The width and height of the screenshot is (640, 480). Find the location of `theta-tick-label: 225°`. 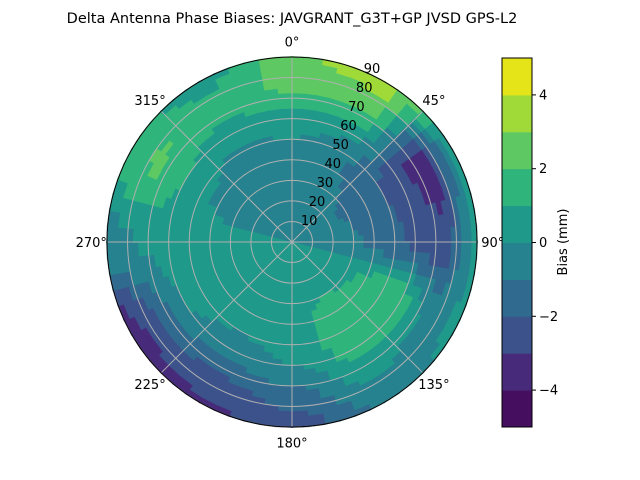

theta-tick-label: 225° is located at coordinates (149, 385).